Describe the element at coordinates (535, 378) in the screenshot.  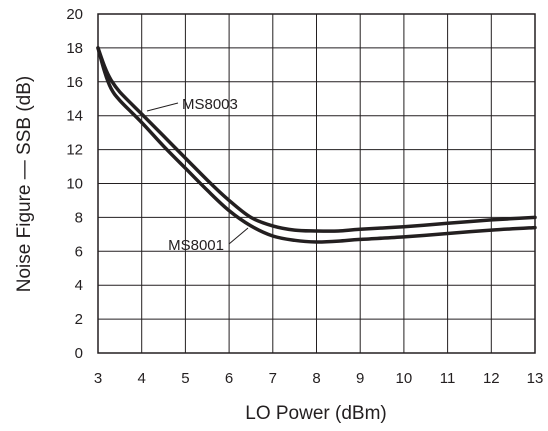
I see `x-tick-label: 13` at that location.